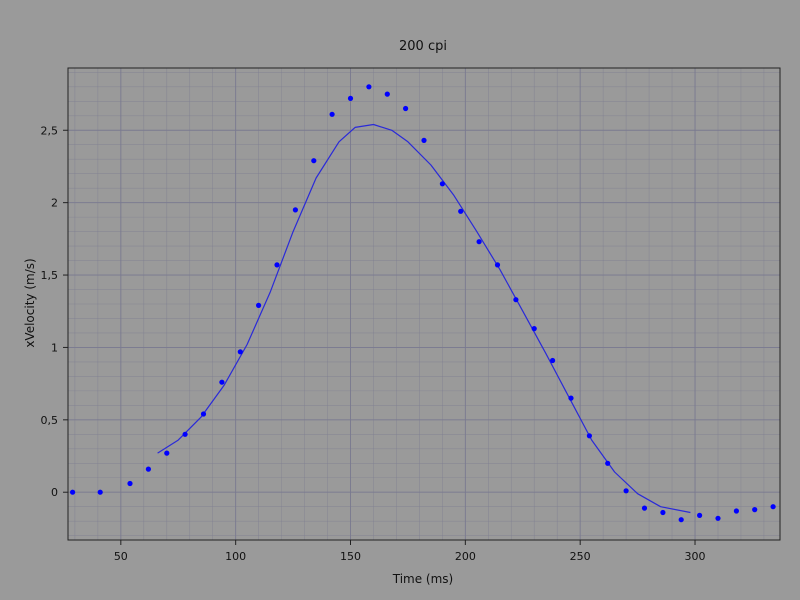 This screenshot has width=800, height=600. I want to click on y-tick-label: 0, so click(54, 492).